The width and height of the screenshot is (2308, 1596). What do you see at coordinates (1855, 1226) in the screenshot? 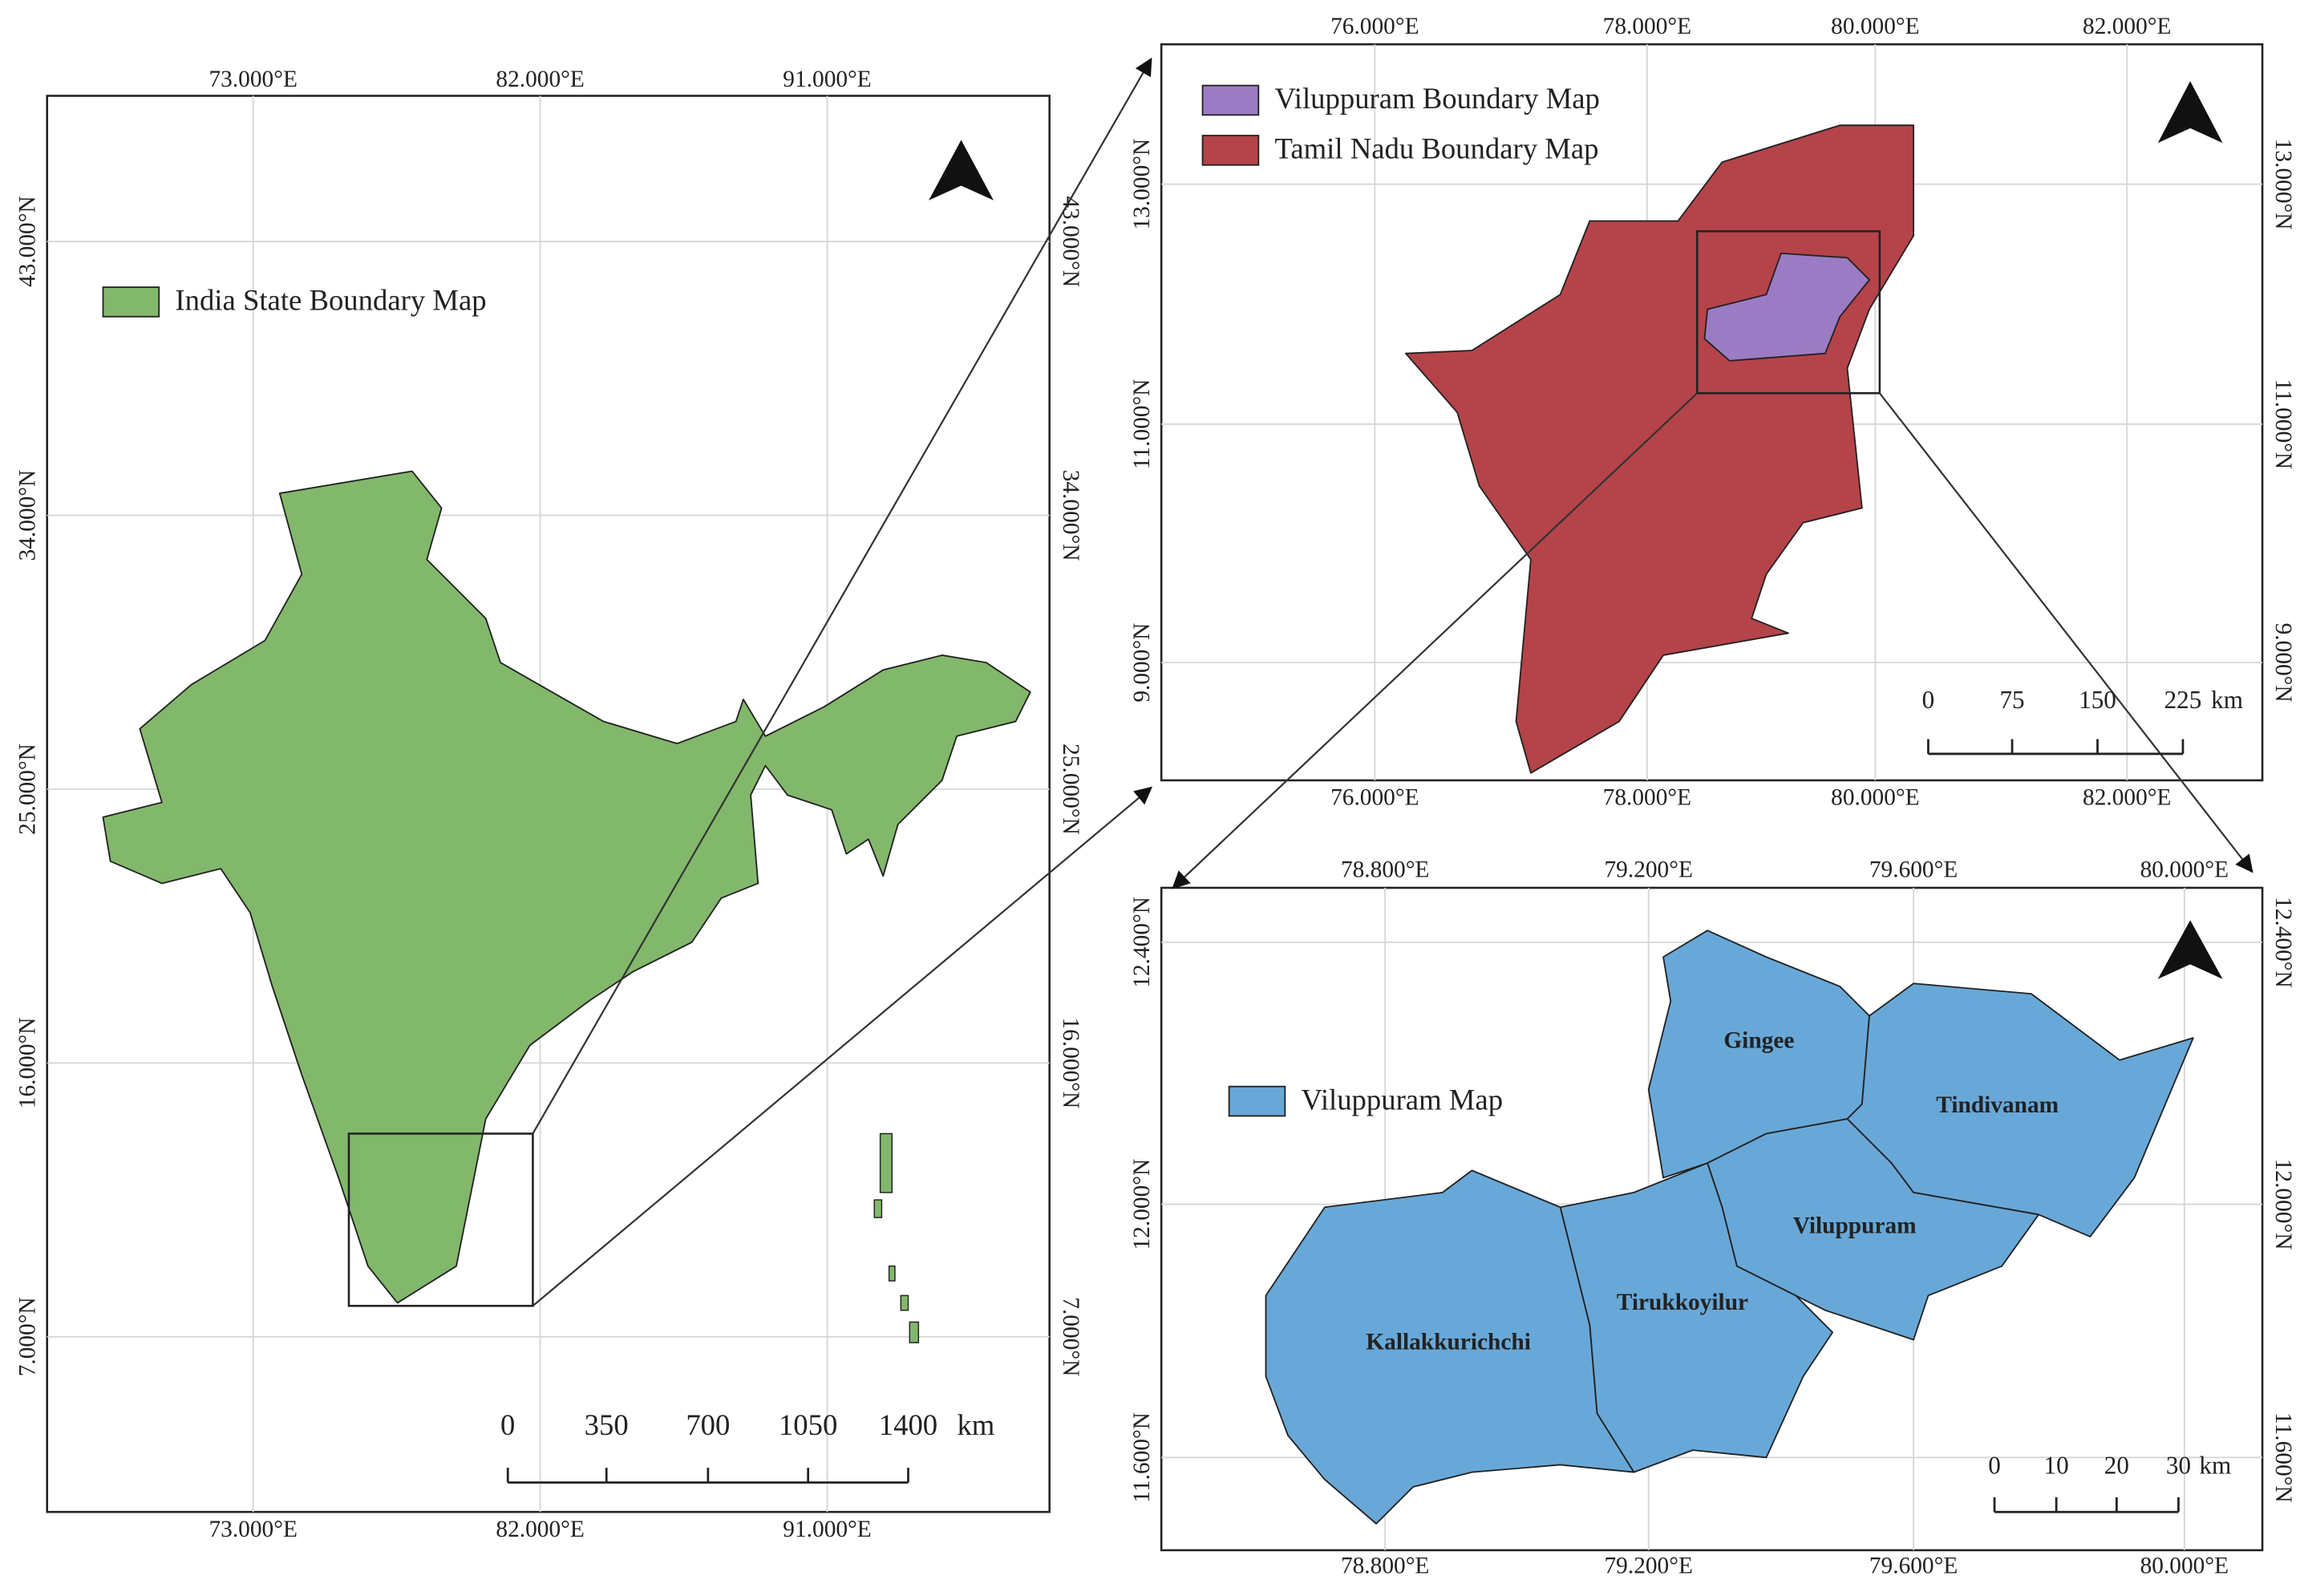
I see `district-label: Viluppuram` at bounding box center [1855, 1226].